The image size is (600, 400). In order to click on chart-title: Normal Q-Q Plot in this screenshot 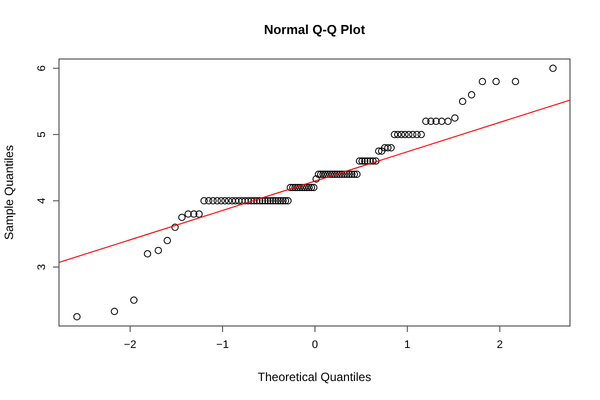, I will do `click(315, 29)`.